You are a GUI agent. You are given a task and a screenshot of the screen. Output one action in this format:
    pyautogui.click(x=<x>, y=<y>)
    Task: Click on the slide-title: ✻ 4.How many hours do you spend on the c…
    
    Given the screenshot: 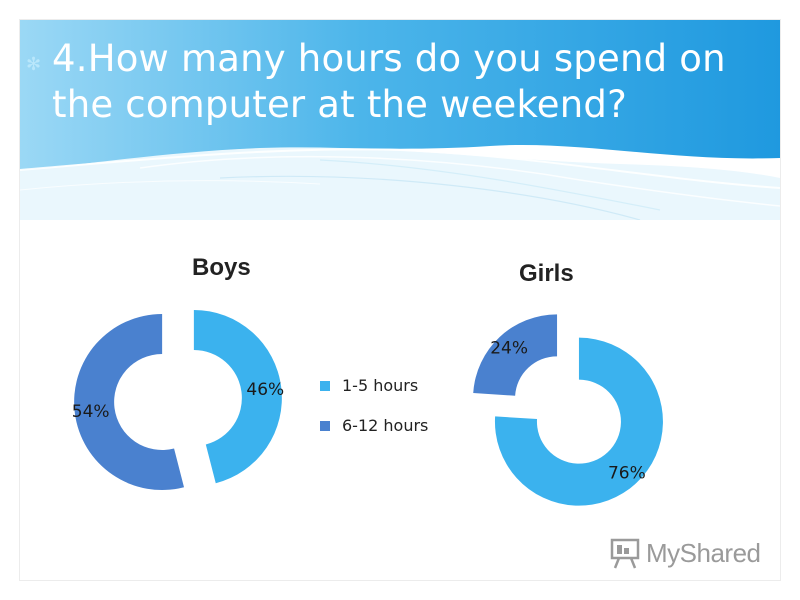 What is the action you would take?
    pyautogui.click(x=389, y=82)
    